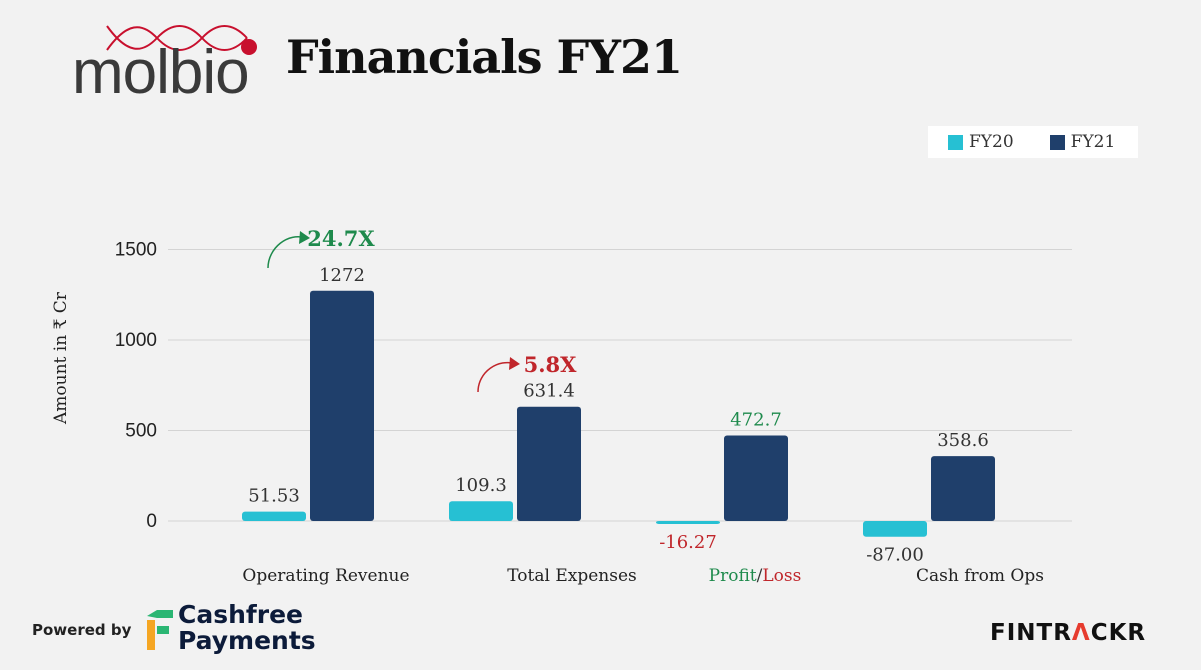 Image resolution: width=1201 pixels, height=670 pixels. I want to click on logo-wave-icon, so click(181, 40).